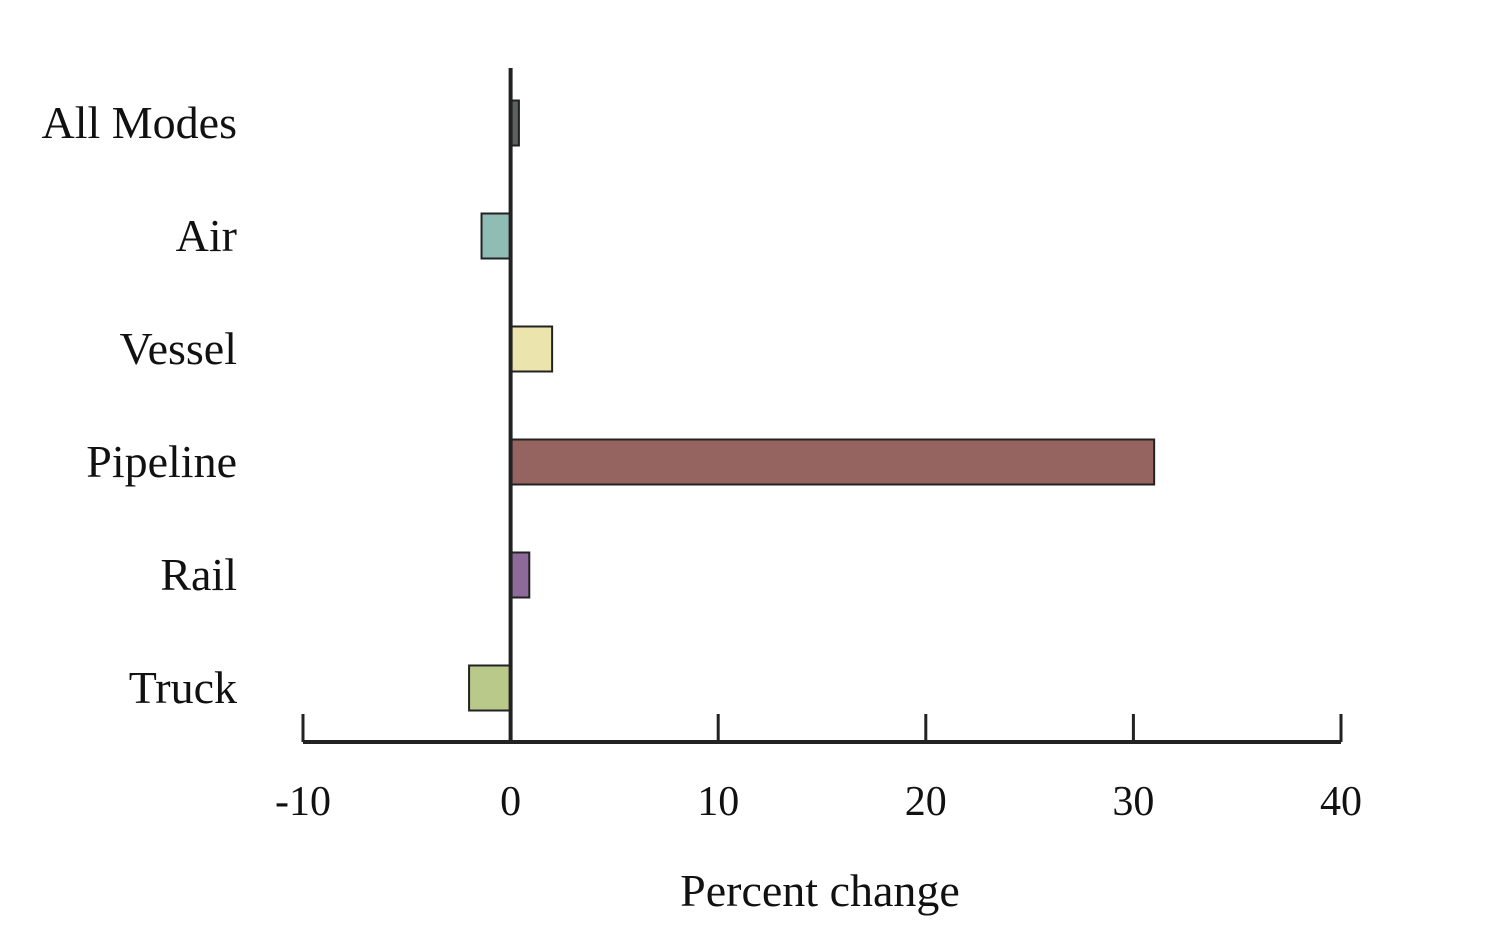  What do you see at coordinates (510, 802) in the screenshot?
I see `x-tick-label: 0` at bounding box center [510, 802].